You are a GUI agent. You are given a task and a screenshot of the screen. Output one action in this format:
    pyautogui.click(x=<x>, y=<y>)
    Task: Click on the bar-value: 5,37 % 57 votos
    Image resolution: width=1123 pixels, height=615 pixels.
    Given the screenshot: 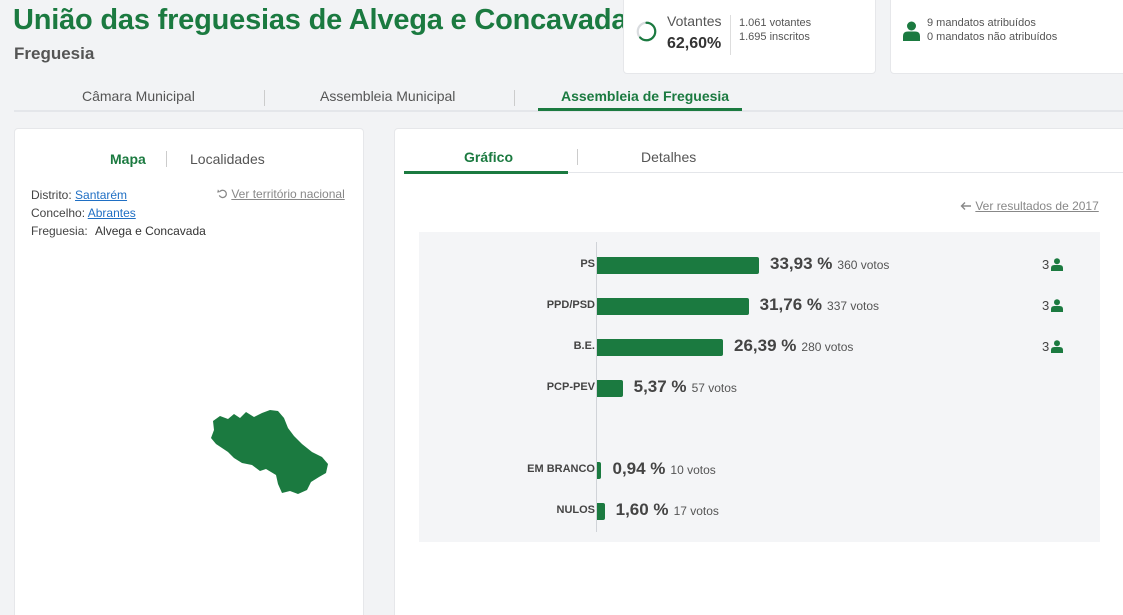 What is the action you would take?
    pyautogui.click(x=685, y=387)
    